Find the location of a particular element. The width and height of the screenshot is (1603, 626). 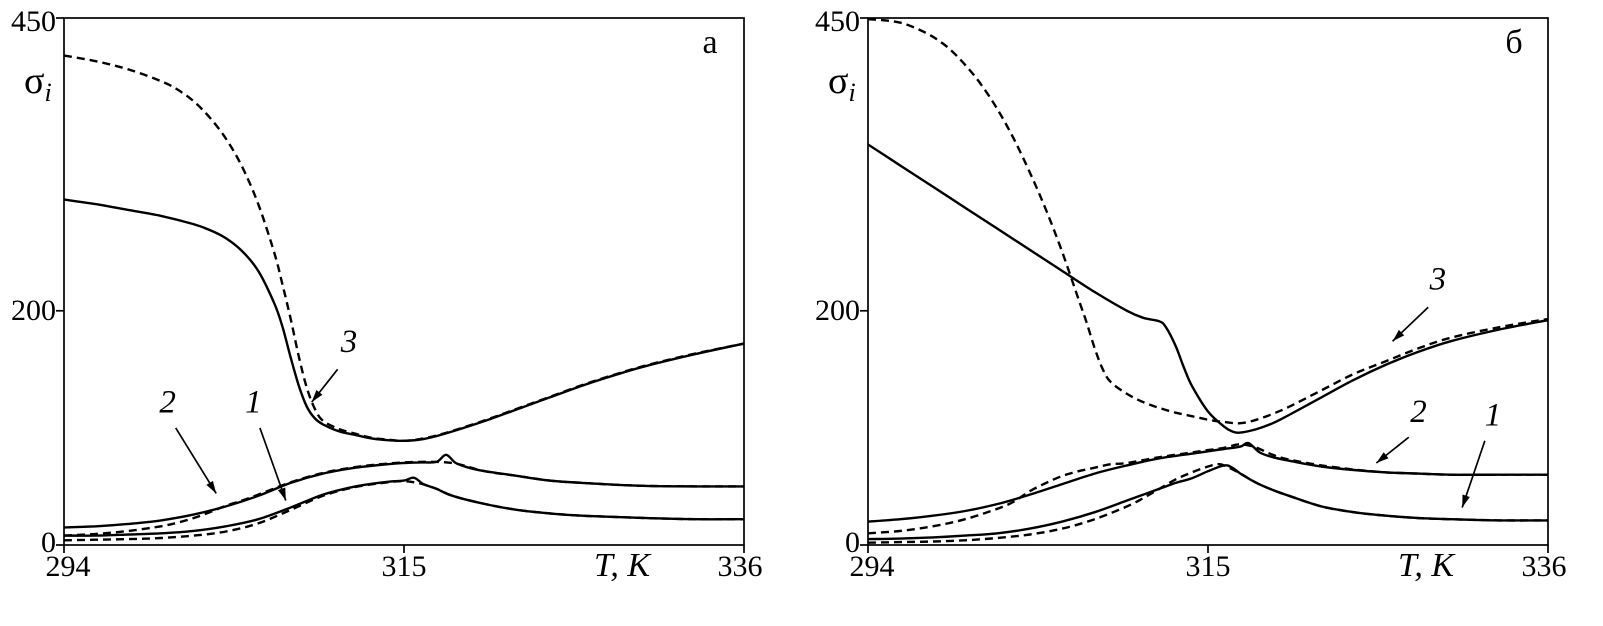

curve-2-dashed is located at coordinates (404, 498).